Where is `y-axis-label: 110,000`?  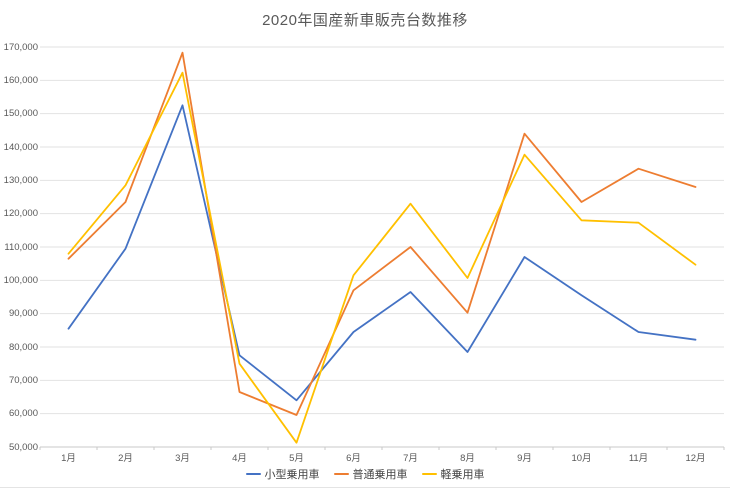
y-axis-label: 110,000 is located at coordinates (21, 247).